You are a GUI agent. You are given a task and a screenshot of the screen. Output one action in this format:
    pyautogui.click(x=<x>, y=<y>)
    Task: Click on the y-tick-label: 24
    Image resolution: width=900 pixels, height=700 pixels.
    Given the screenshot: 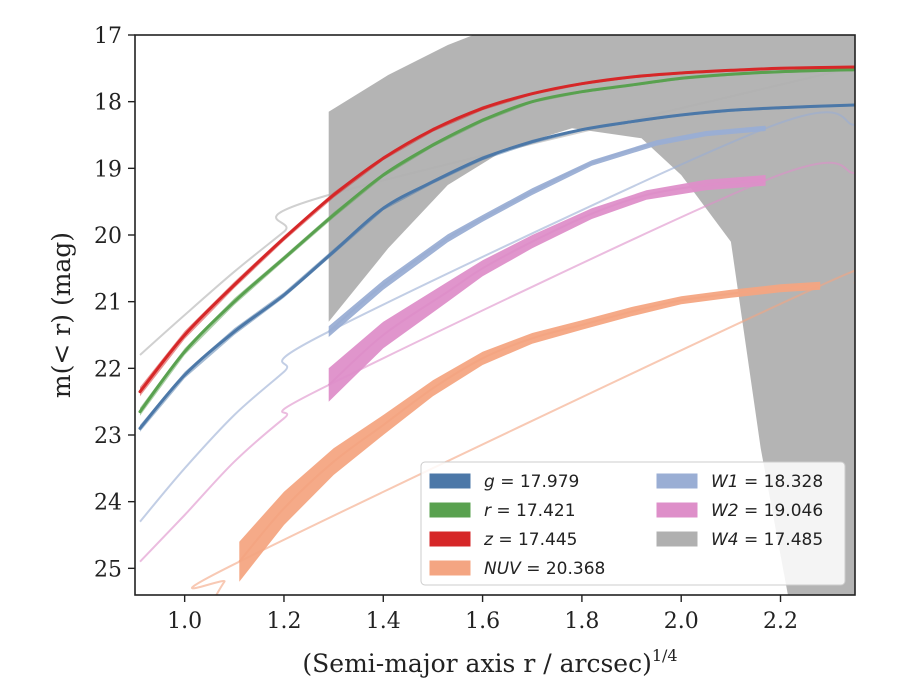 What is the action you would take?
    pyautogui.click(x=108, y=503)
    